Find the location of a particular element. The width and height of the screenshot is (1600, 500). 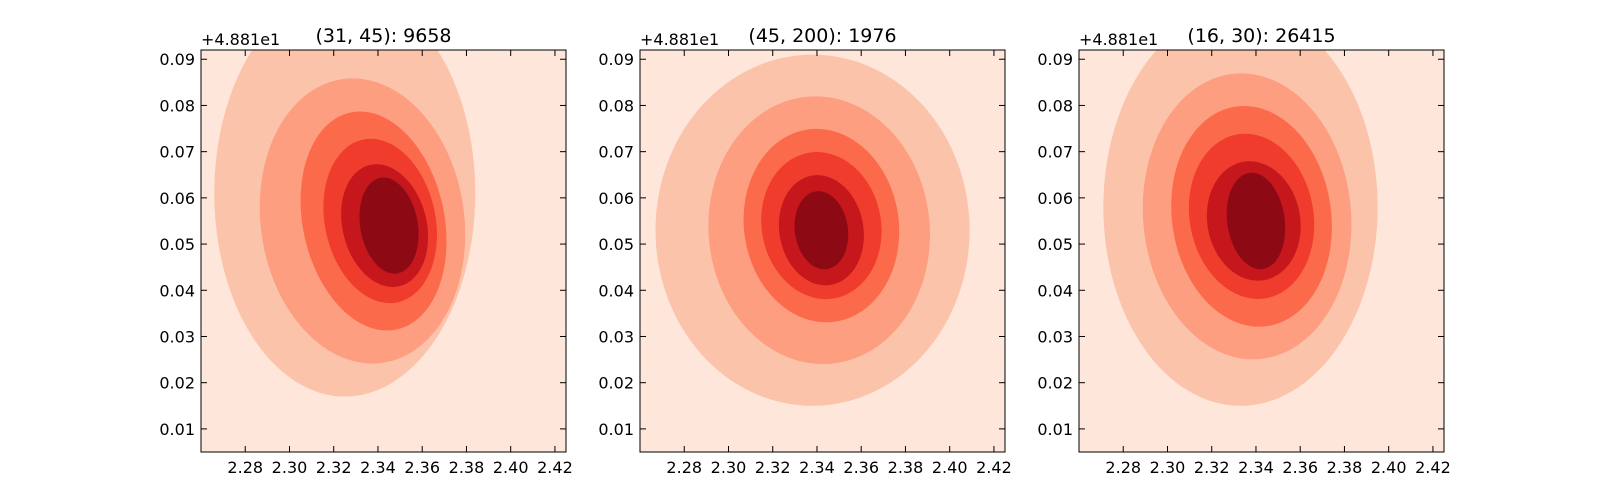

panel-title: (45, 200): 1976 is located at coordinates (822, 36).